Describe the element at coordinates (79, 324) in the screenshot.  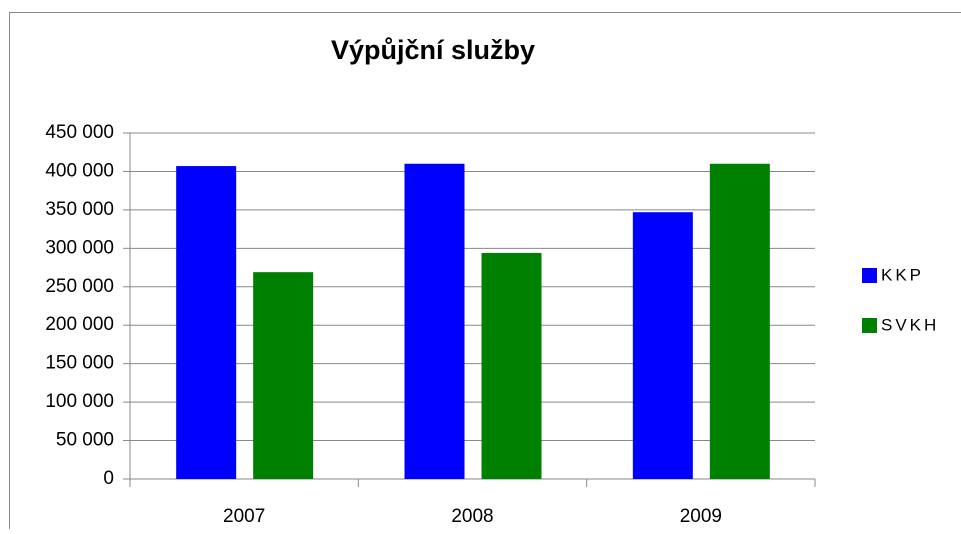
I see `y-tick-label: 200 000` at that location.